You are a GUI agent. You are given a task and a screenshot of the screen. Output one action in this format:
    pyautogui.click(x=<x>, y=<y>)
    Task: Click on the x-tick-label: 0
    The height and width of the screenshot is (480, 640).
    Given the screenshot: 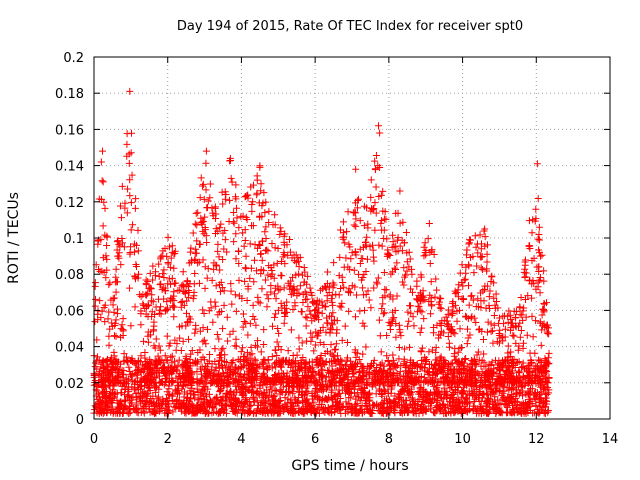 What is the action you would take?
    pyautogui.click(x=94, y=439)
    